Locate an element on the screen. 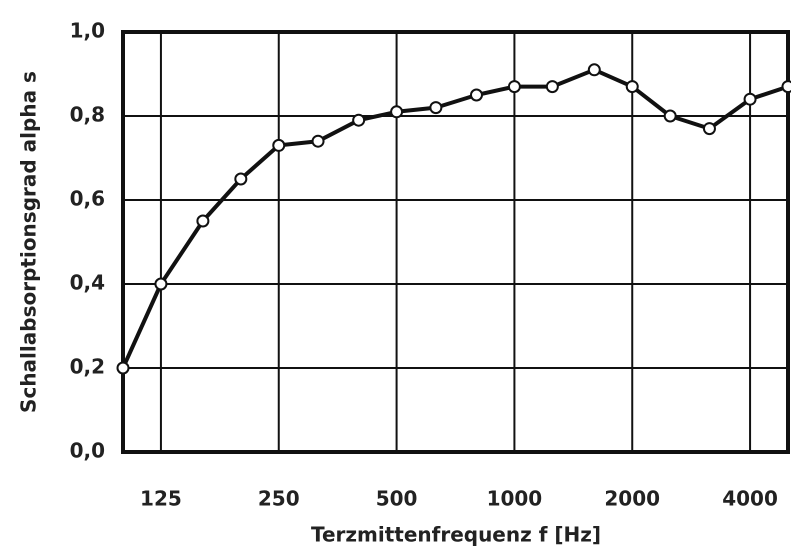  x-tick-label: 2000 is located at coordinates (632, 499).